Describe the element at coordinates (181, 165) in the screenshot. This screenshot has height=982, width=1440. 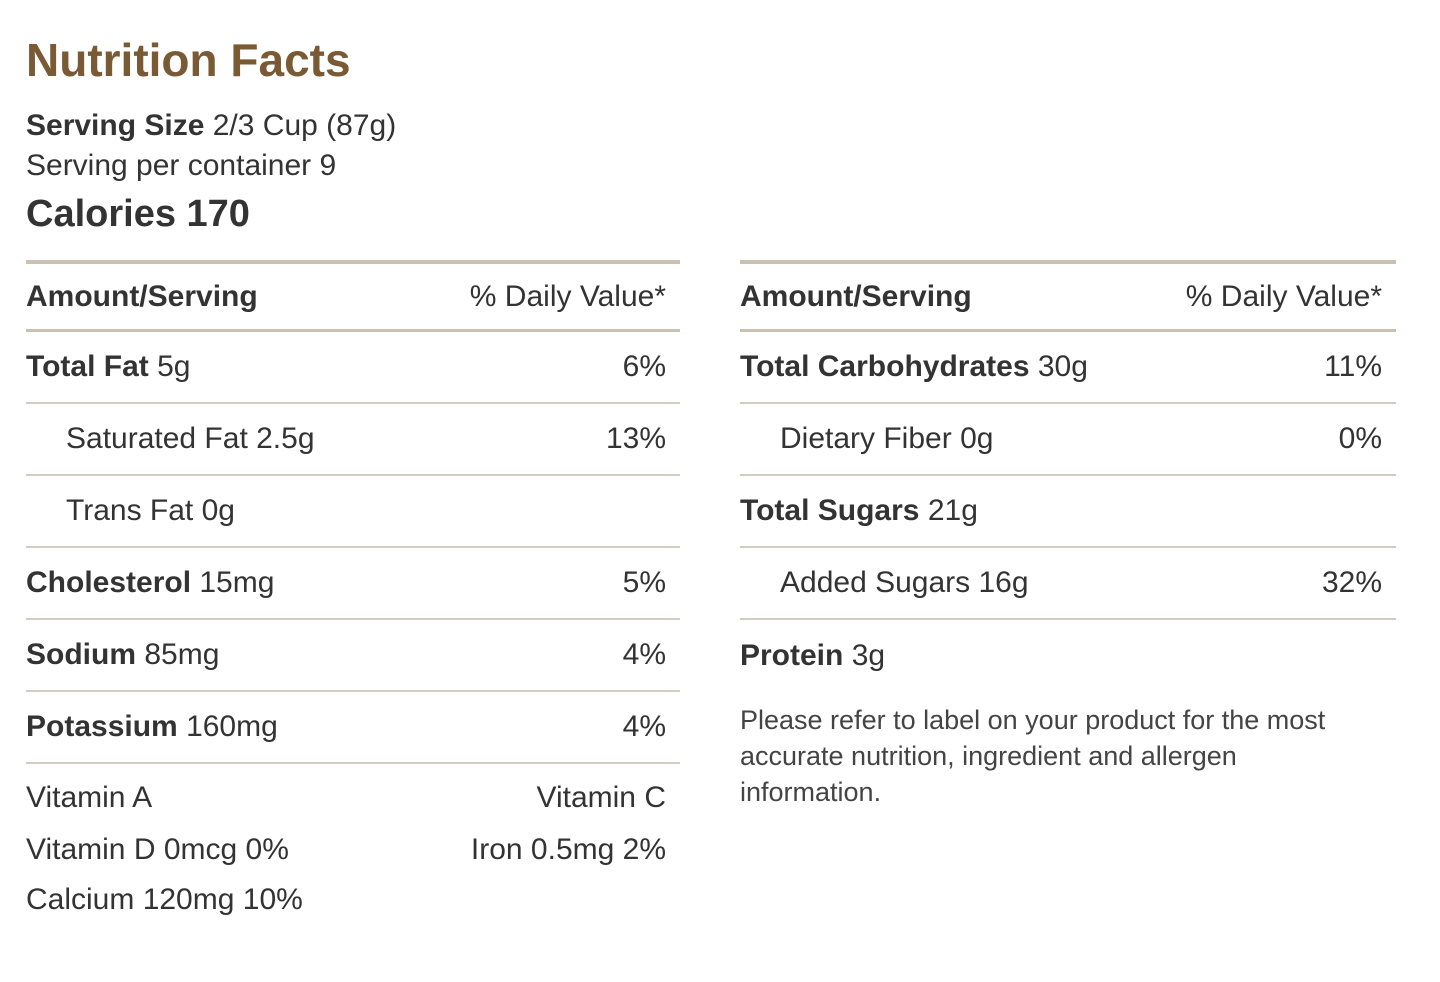
I see `servings-per-container: Serving per container 9` at that location.